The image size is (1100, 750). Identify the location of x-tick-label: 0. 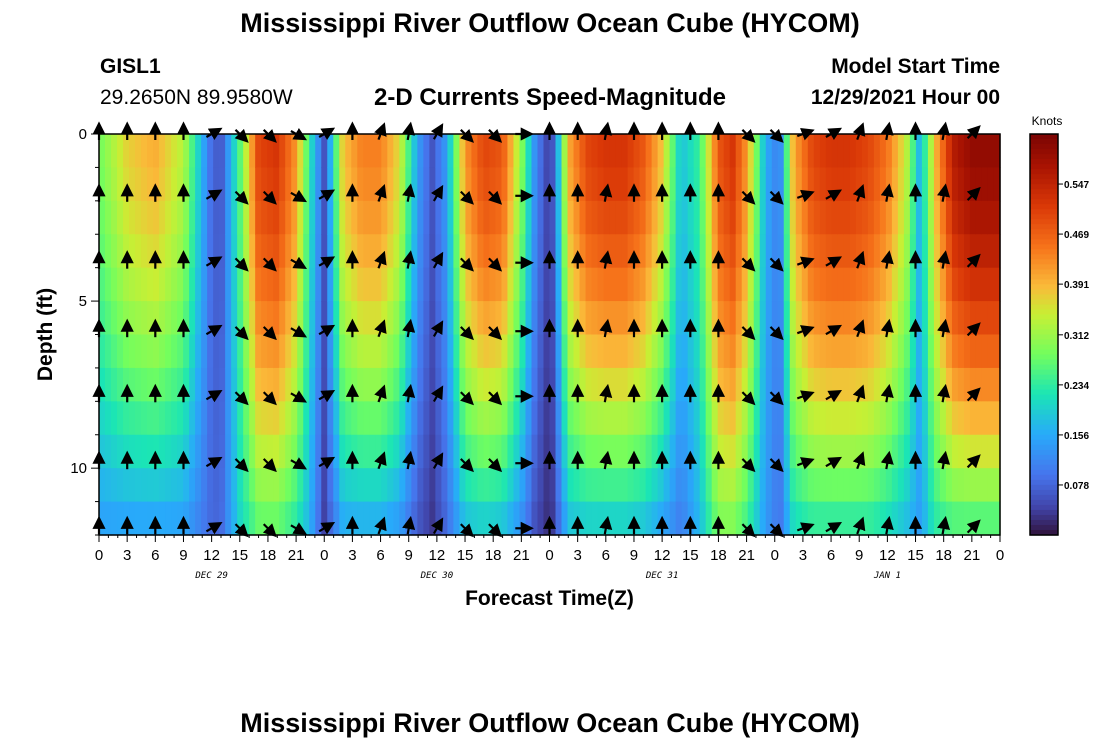
(324, 555).